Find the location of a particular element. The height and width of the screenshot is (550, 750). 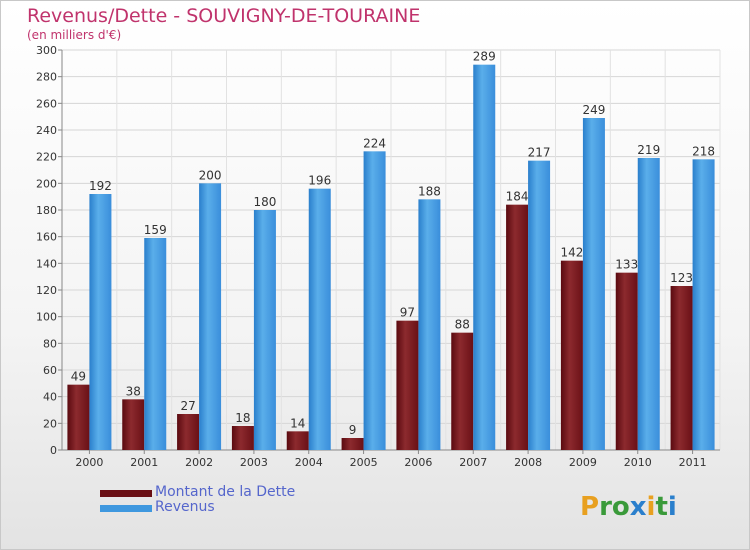

x-tick-label: 2002 is located at coordinates (199, 462).